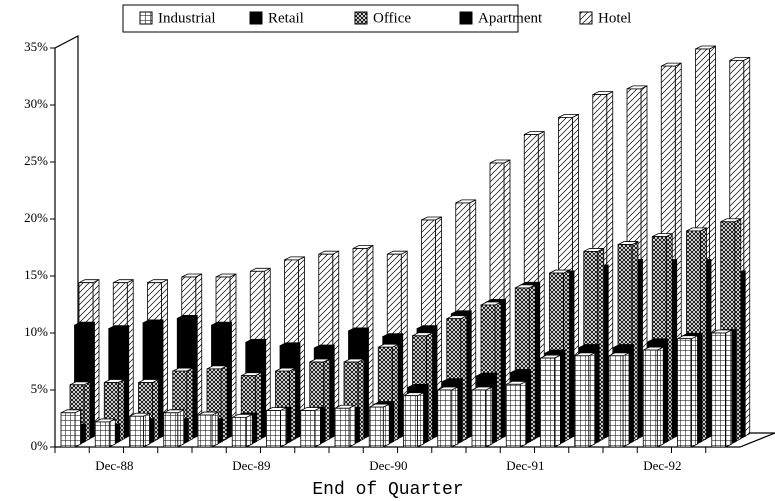 The image size is (775, 501). What do you see at coordinates (251, 465) in the screenshot?
I see `x-tick-label: Dec-89` at bounding box center [251, 465].